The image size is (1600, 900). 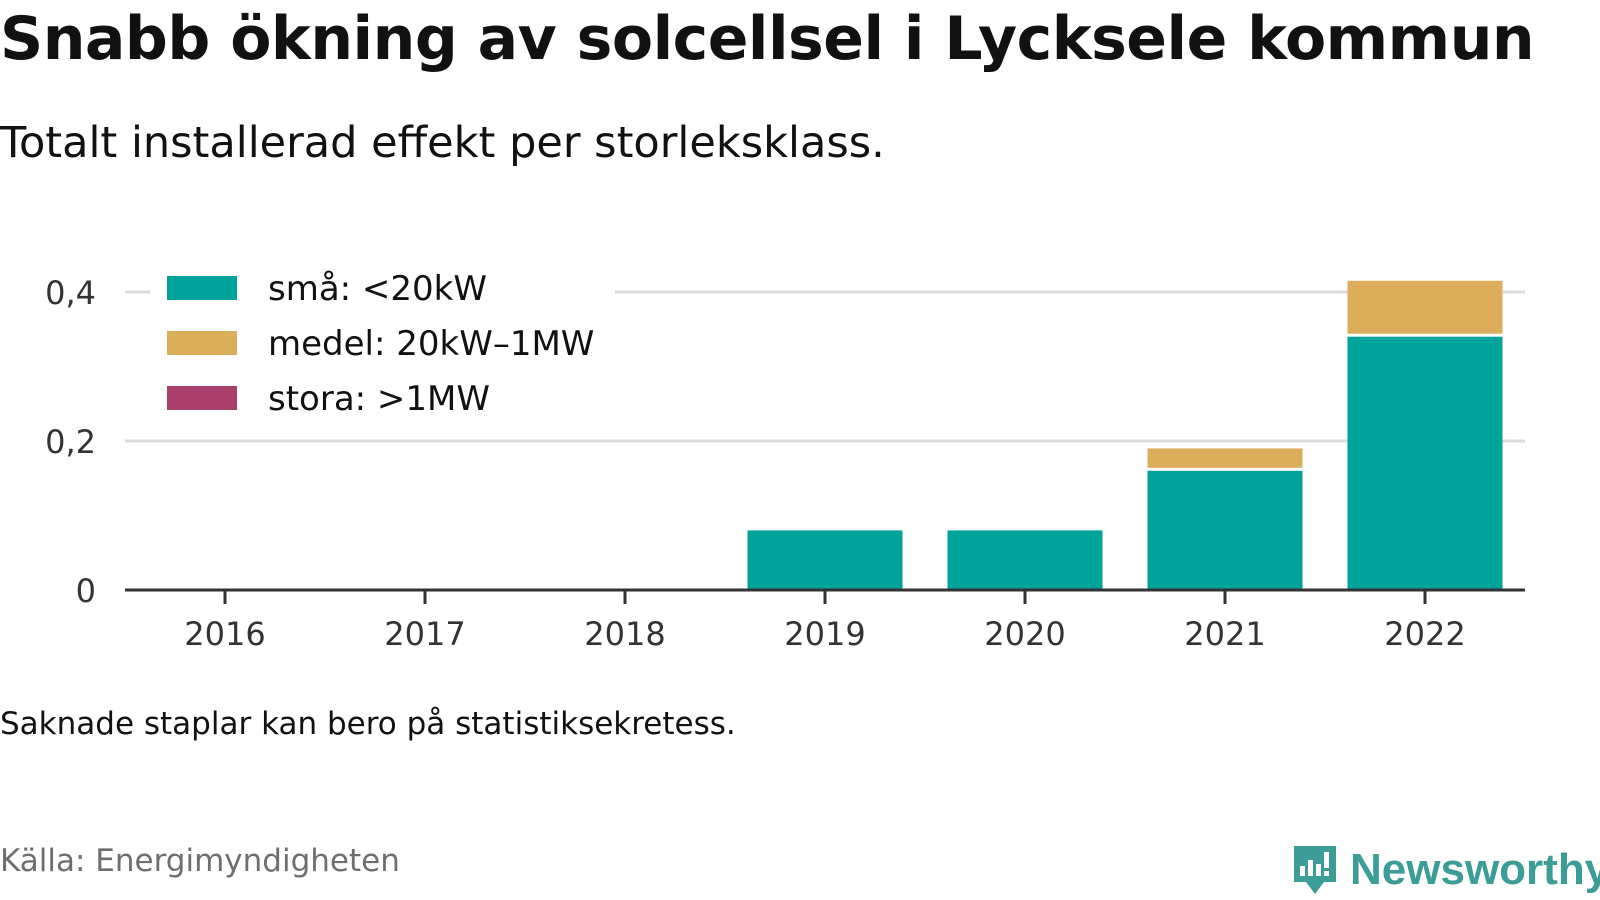 I want to click on legend-label-0: små: <20kW, so click(x=377, y=289).